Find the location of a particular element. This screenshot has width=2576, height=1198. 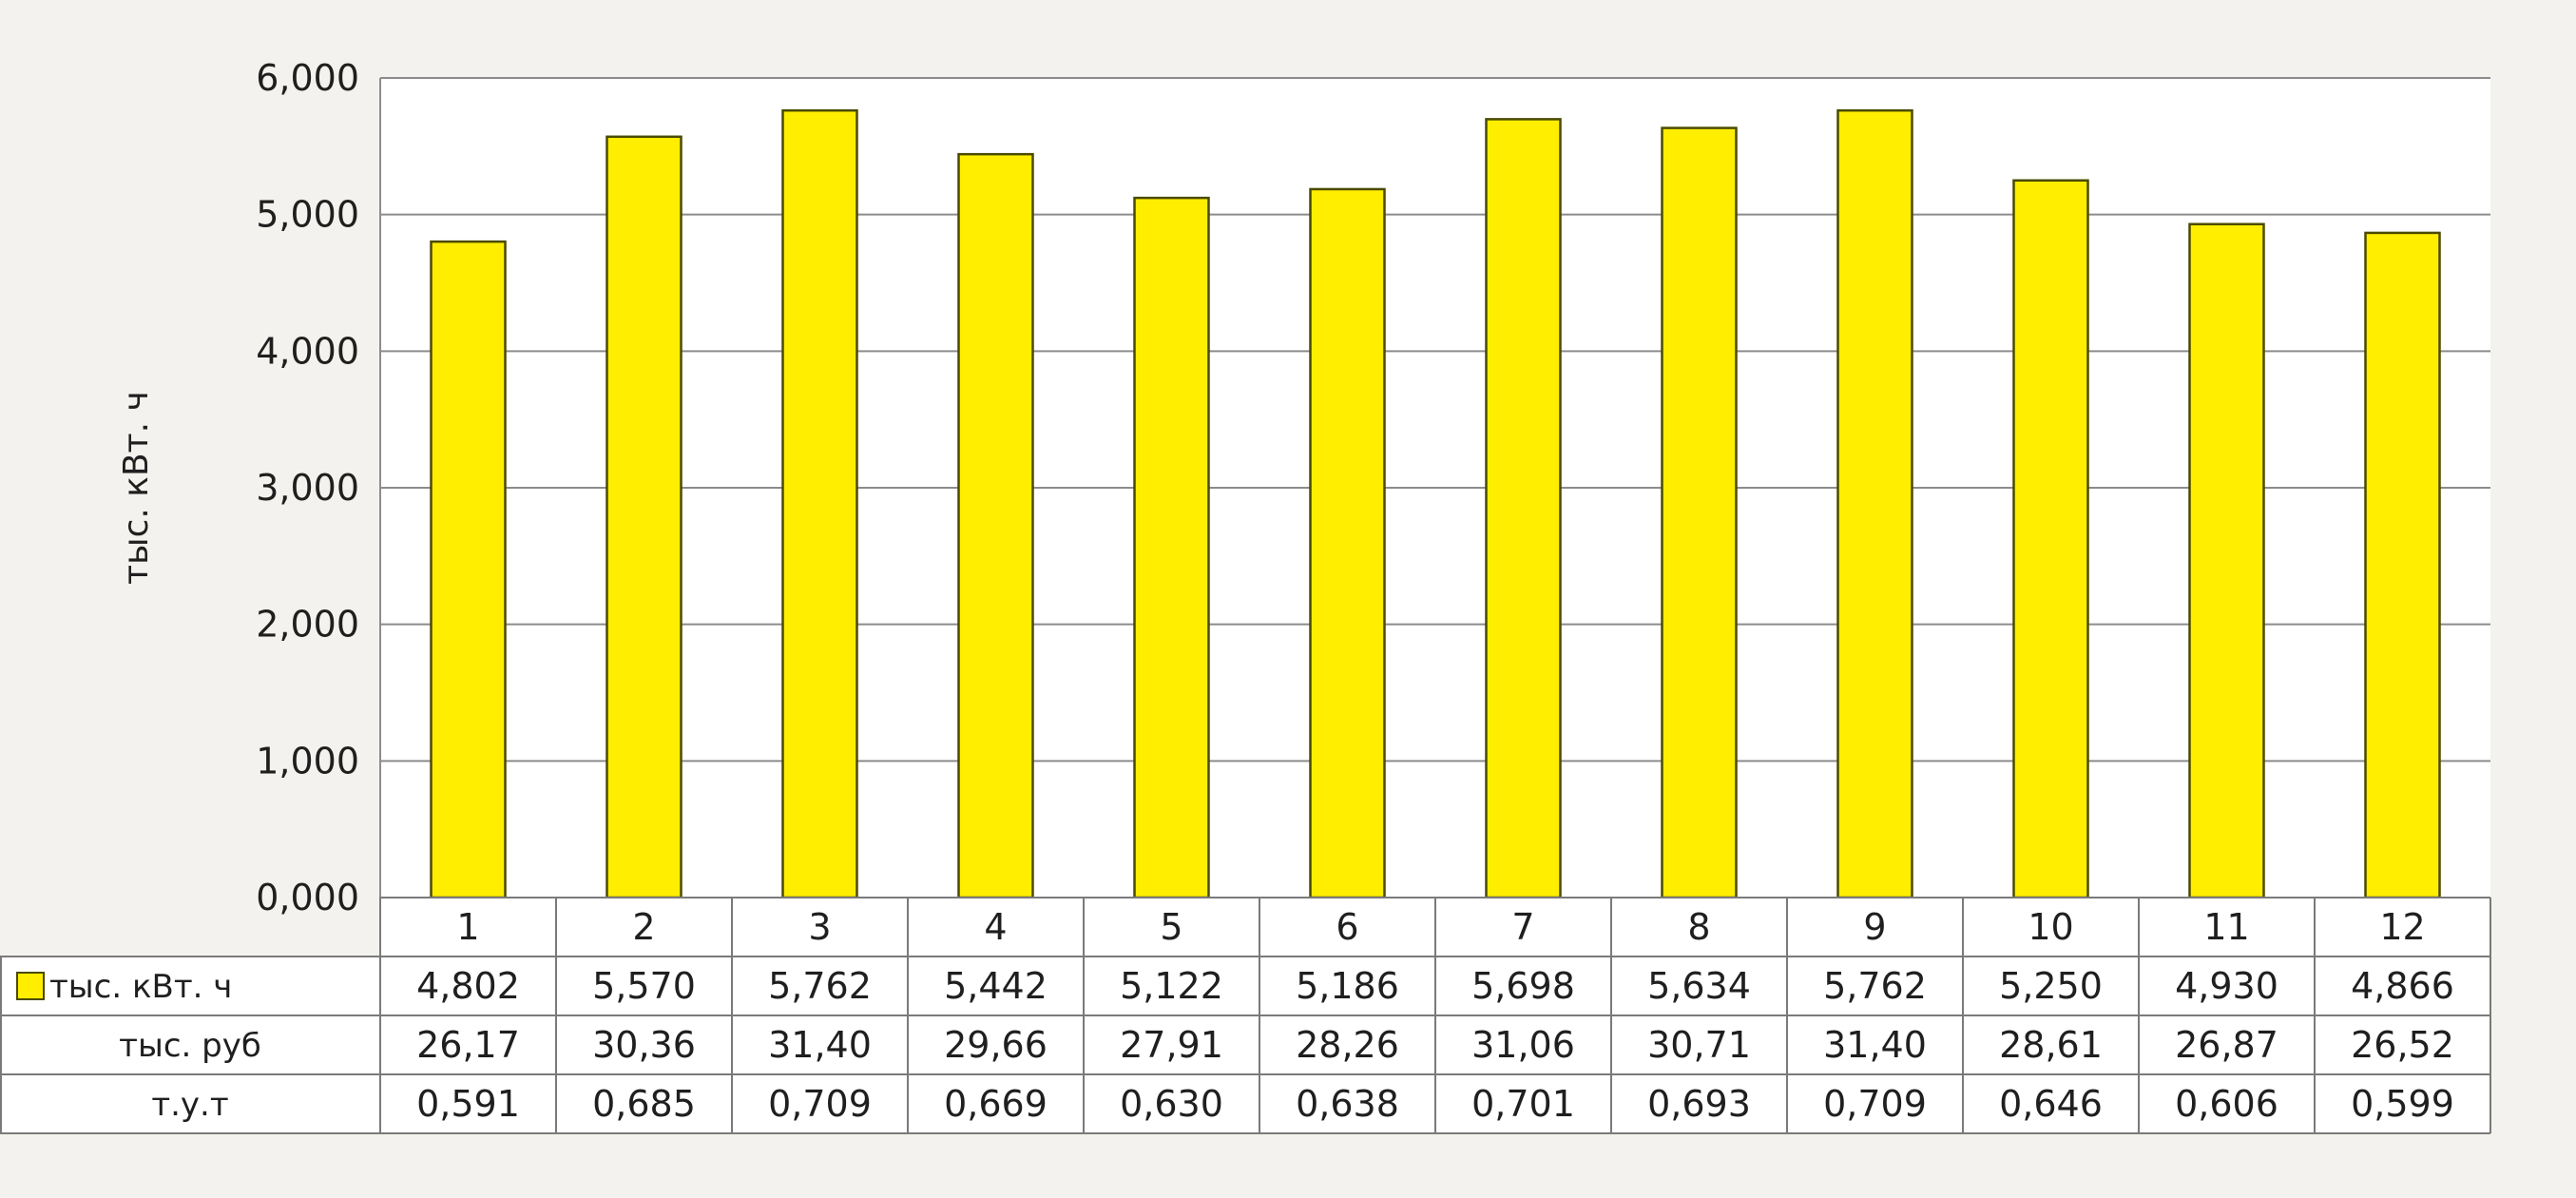

y-tick-label: 2,000 is located at coordinates (308, 625).